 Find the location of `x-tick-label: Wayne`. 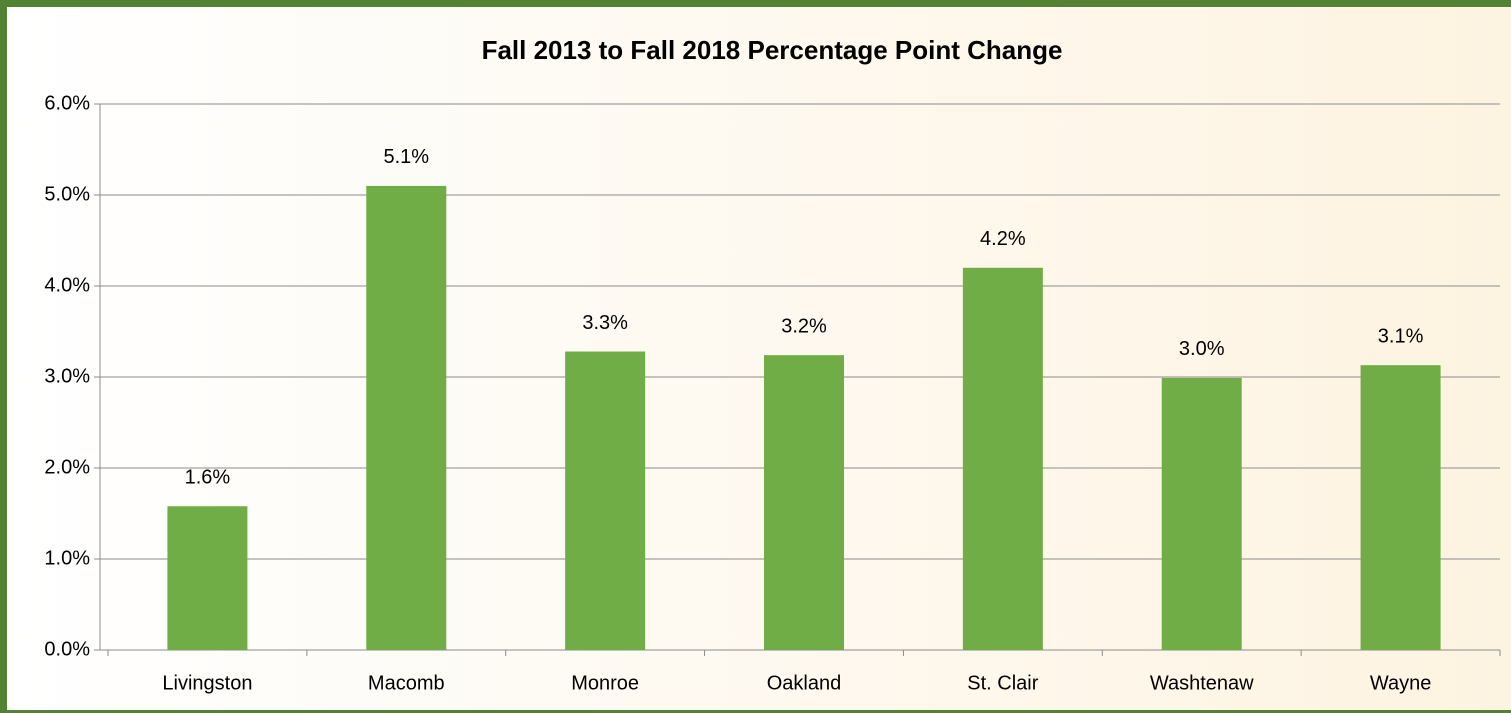

x-tick-label: Wayne is located at coordinates (1401, 683).